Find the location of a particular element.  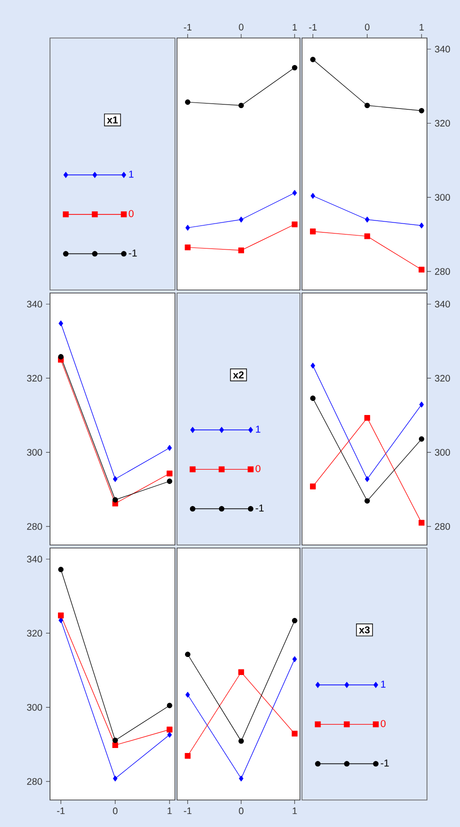

legend-title: x1 is located at coordinates (112, 120).